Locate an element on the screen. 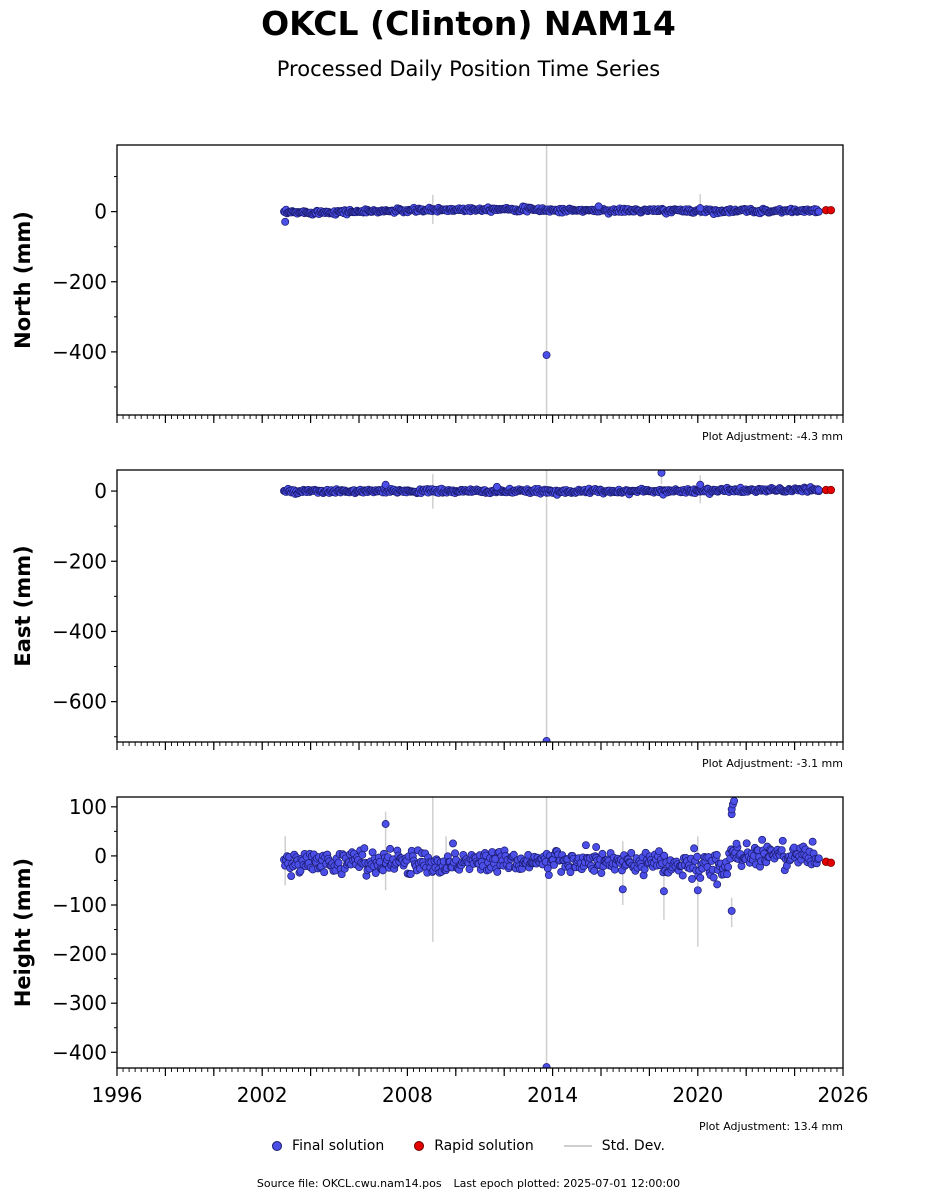  legend-item-rapid: Rapid solution is located at coordinates (474, 1146).